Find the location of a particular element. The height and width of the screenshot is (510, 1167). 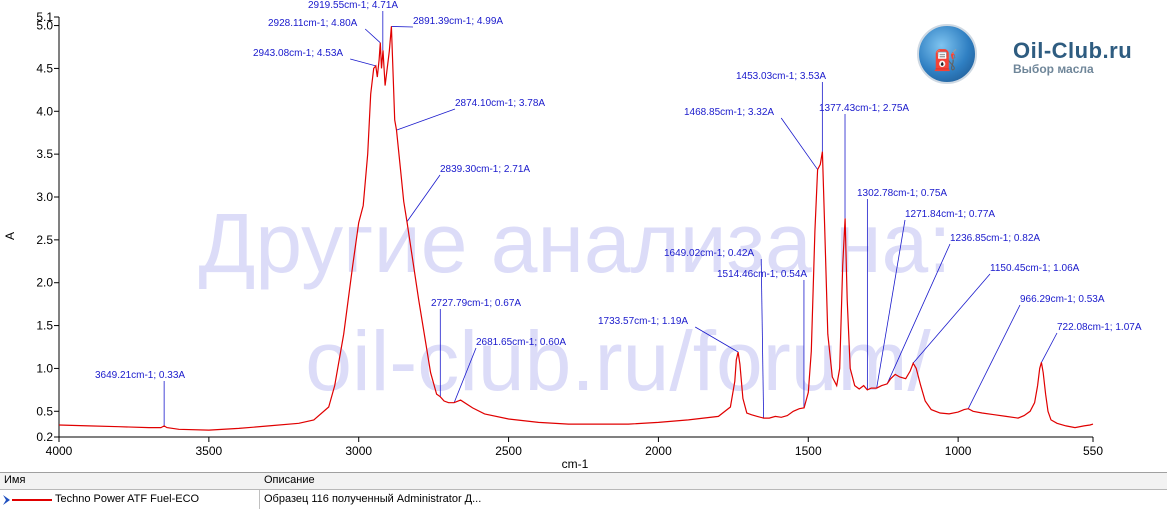

peak-label: 2839.30cm-1; 2.71A is located at coordinates (485, 169).